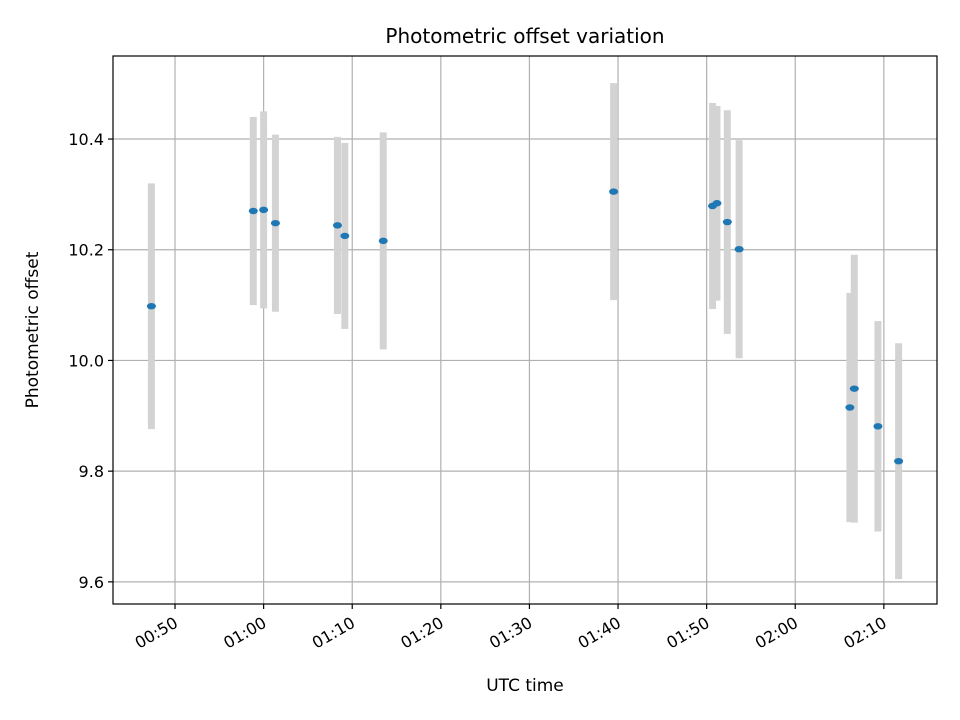  I want to click on x-tick-label: 02:00, so click(776, 633).